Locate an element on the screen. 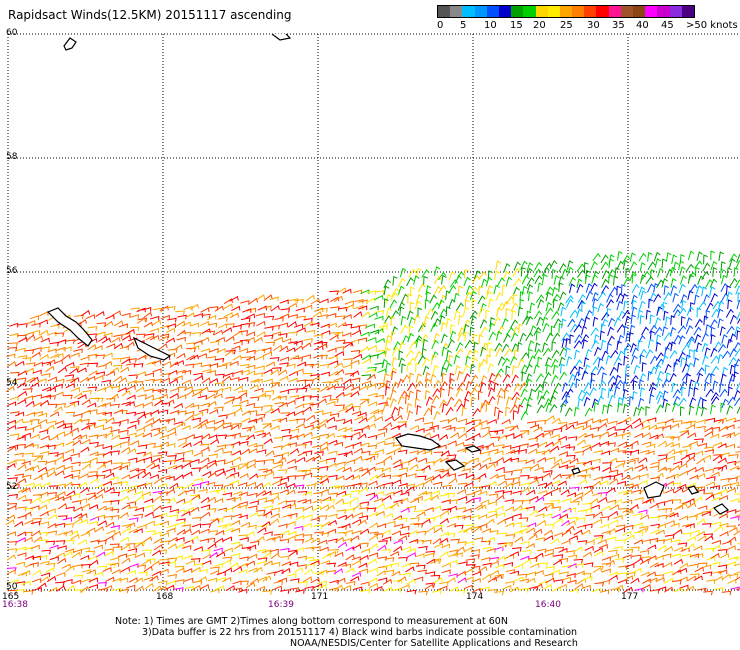 This screenshot has height=650, width=740. colorbar-label: 35 is located at coordinates (618, 25).